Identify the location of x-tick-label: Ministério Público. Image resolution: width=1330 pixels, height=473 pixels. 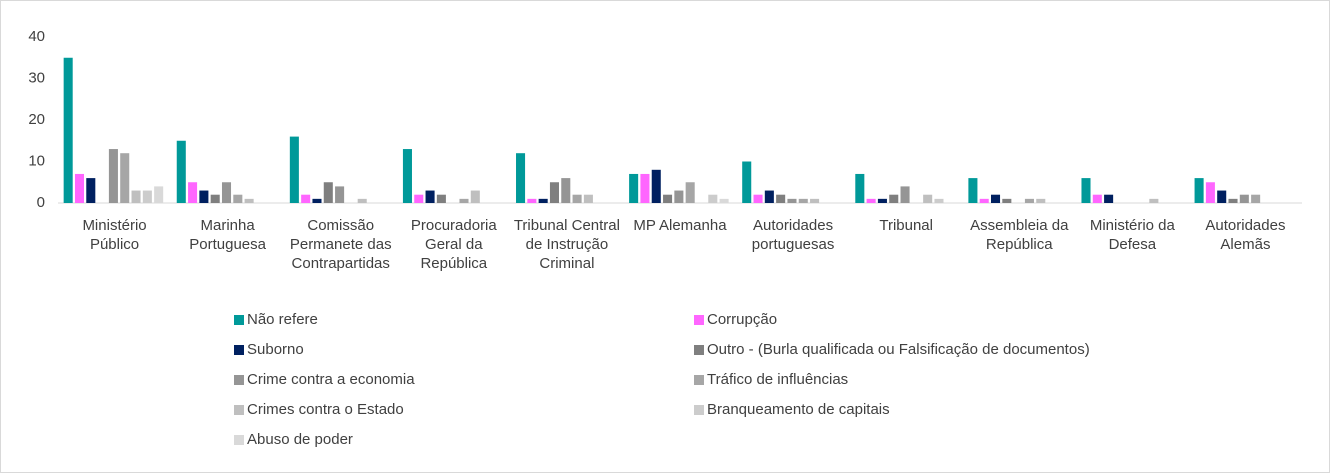
(114, 235).